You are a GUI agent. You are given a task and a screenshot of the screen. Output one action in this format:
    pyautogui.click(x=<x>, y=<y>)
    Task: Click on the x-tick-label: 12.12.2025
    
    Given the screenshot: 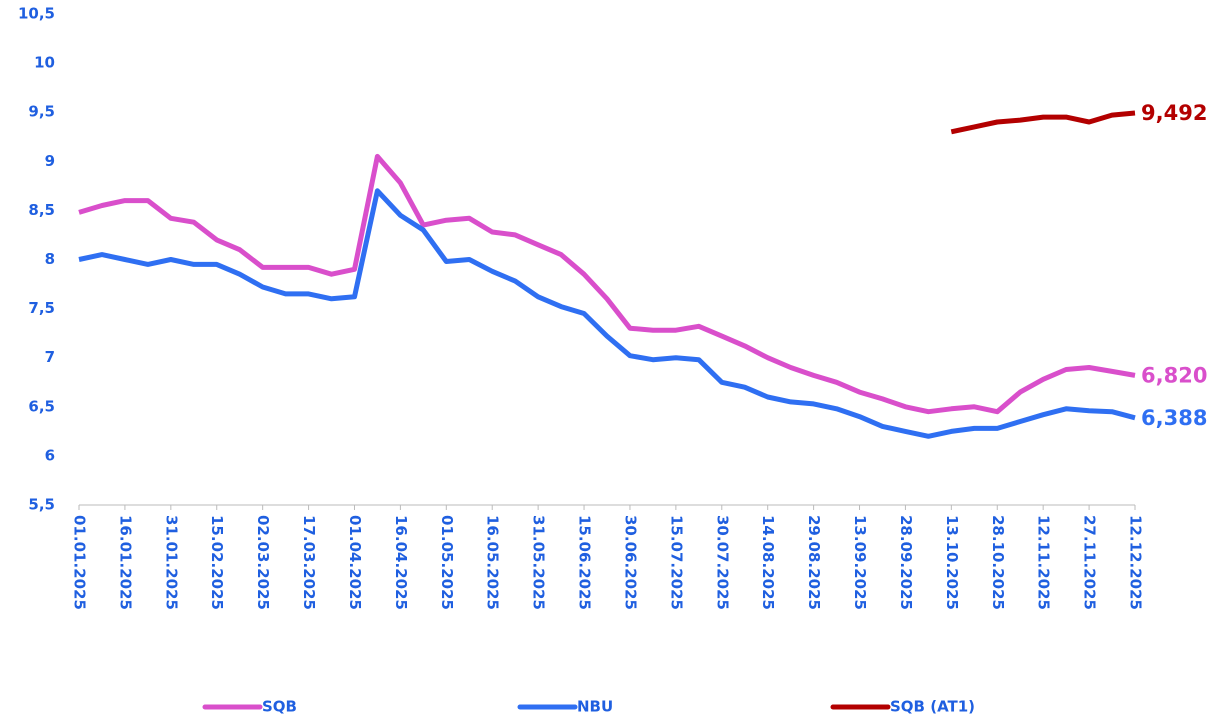 What is the action you would take?
    pyautogui.click(x=1136, y=562)
    